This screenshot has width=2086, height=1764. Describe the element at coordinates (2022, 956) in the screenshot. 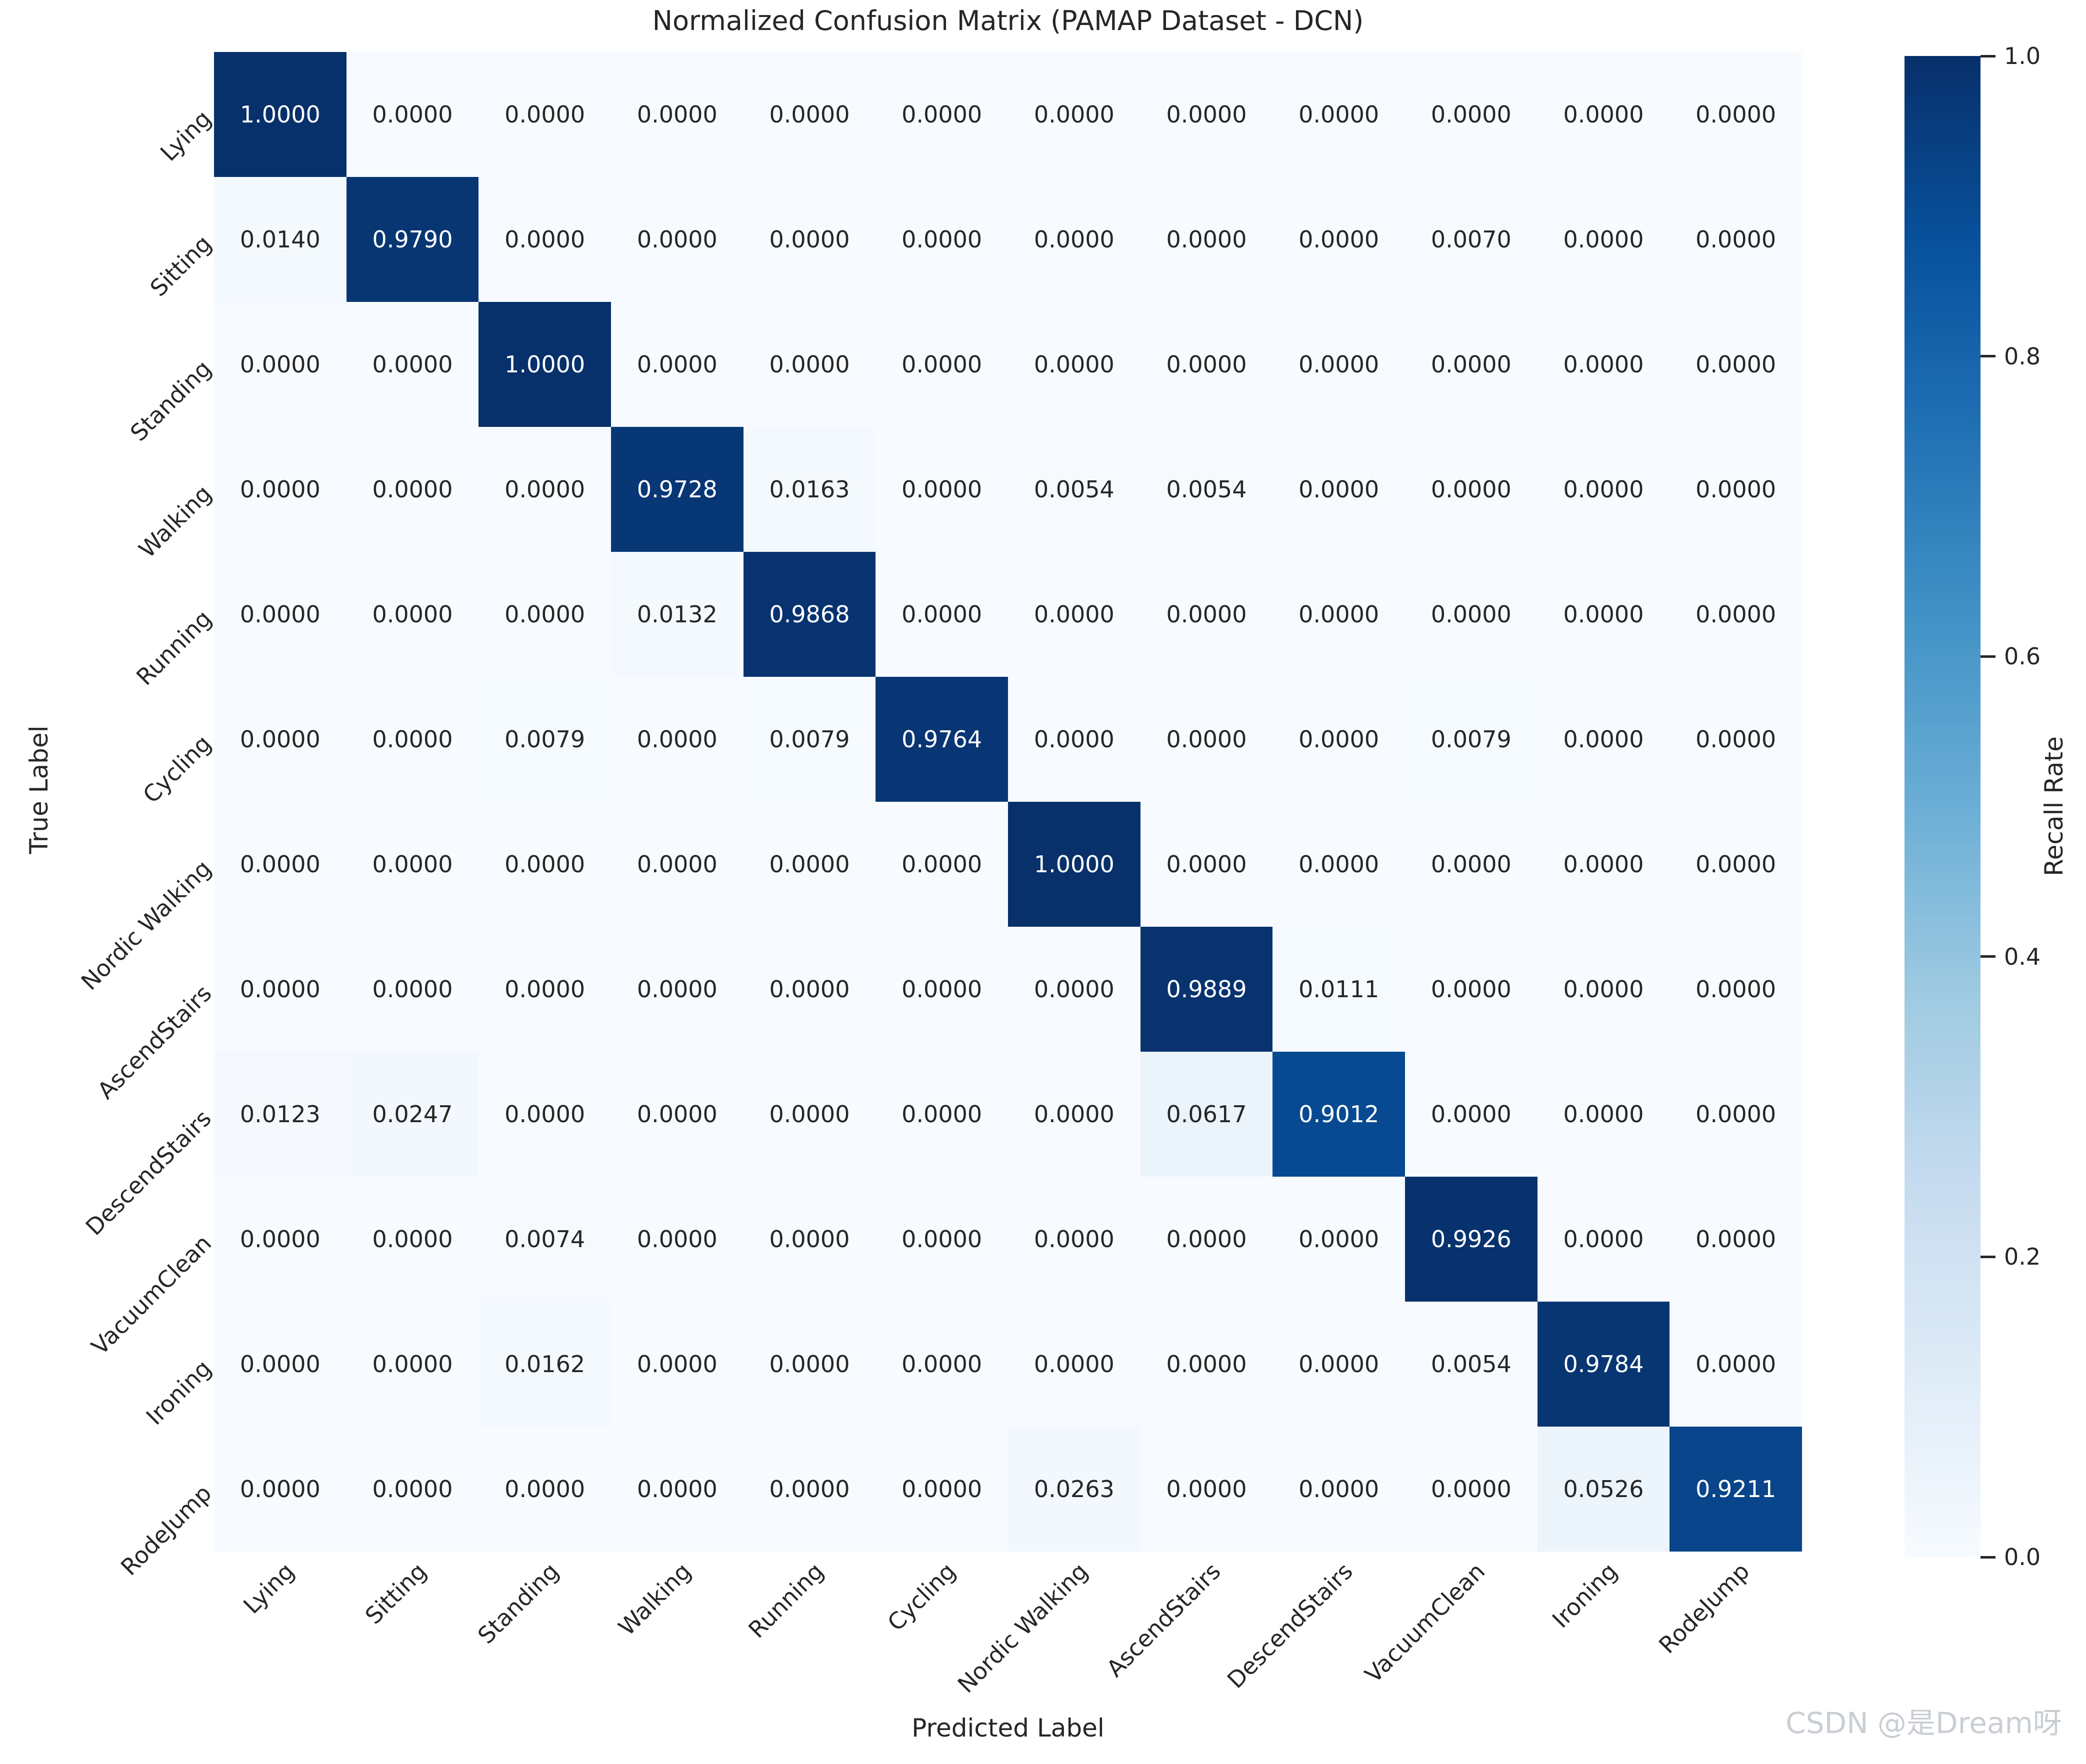

I see `colorbar-tick-label: 0.4` at that location.